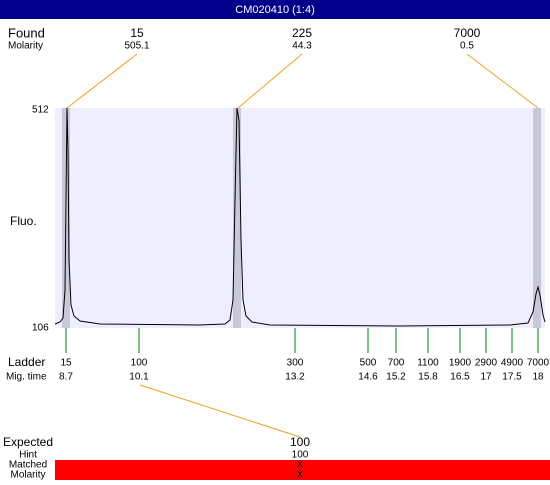  Describe the element at coordinates (396, 377) in the screenshot. I see `mig-time: 15.2` at that location.